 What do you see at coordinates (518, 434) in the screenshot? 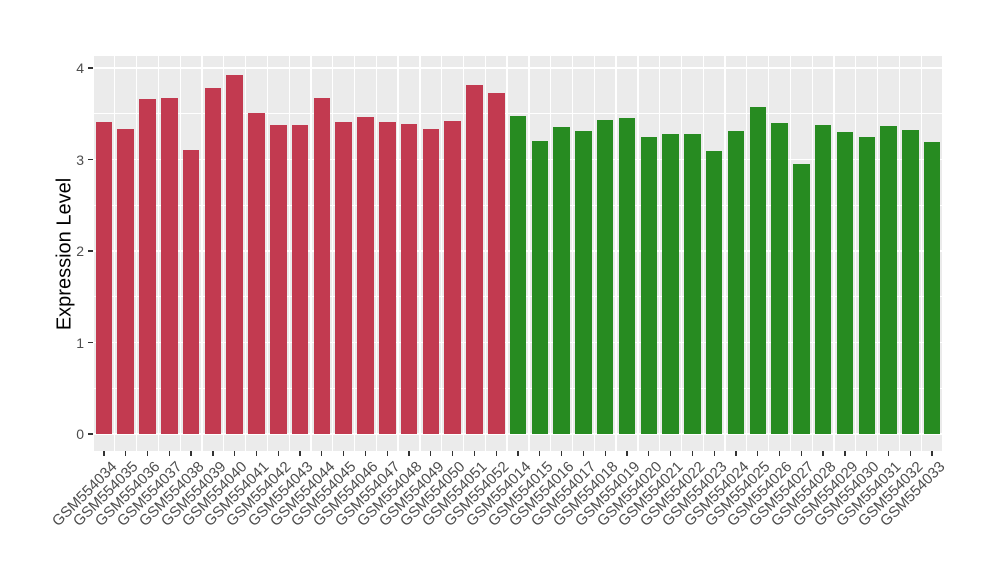
I see `major-gridline` at bounding box center [518, 434].